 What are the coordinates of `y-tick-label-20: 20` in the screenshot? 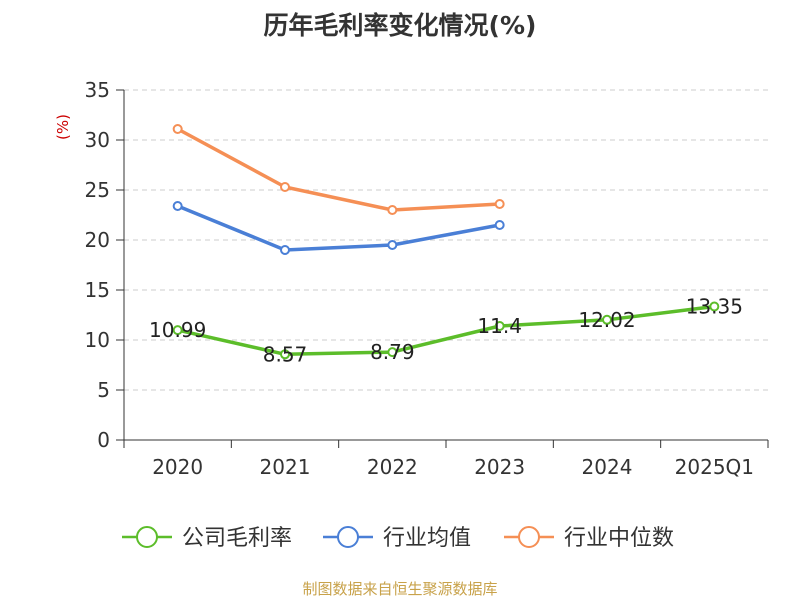 It's located at (97, 240).